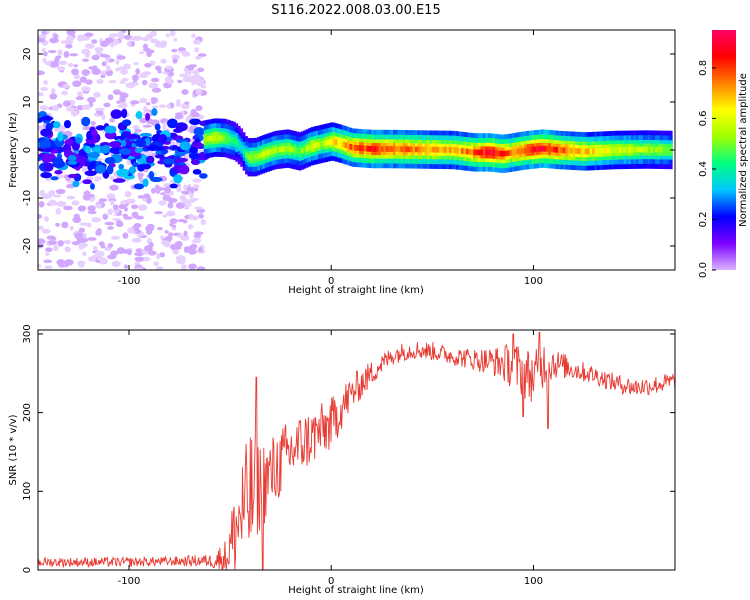  What do you see at coordinates (743, 150) in the screenshot?
I see `colorbar-label: Normalized spectral amplitude` at bounding box center [743, 150].